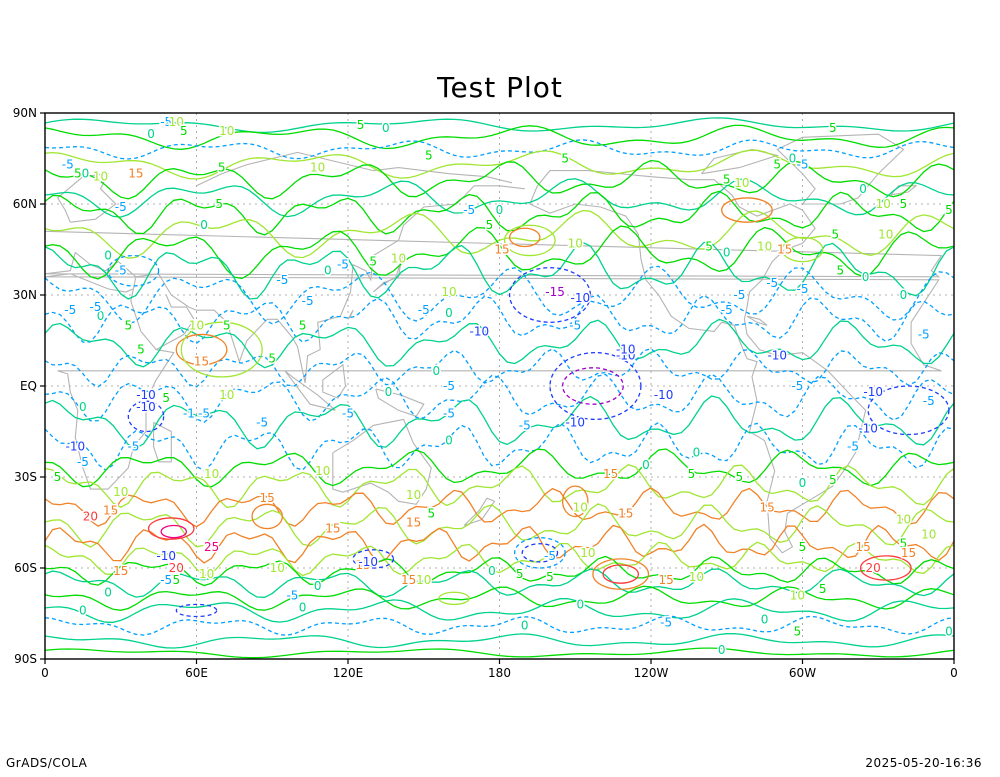 The width and height of the screenshot is (1000, 777). What do you see at coordinates (25, 204) in the screenshot?
I see `lat-tick-label: 60N` at bounding box center [25, 204].